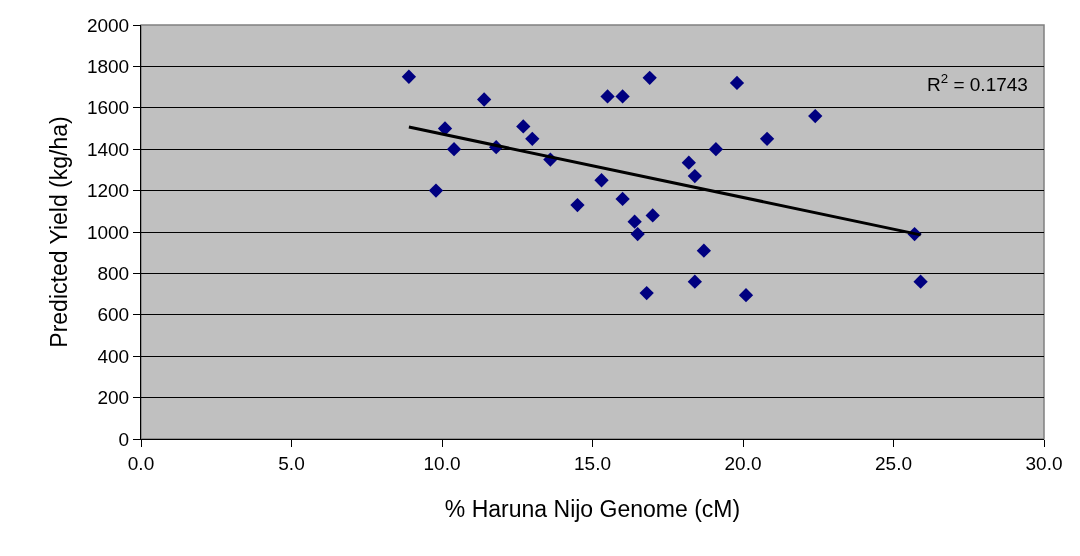 This screenshot has width=1080, height=556. I want to click on x-tick-label: 30.0, so click(1044, 463).